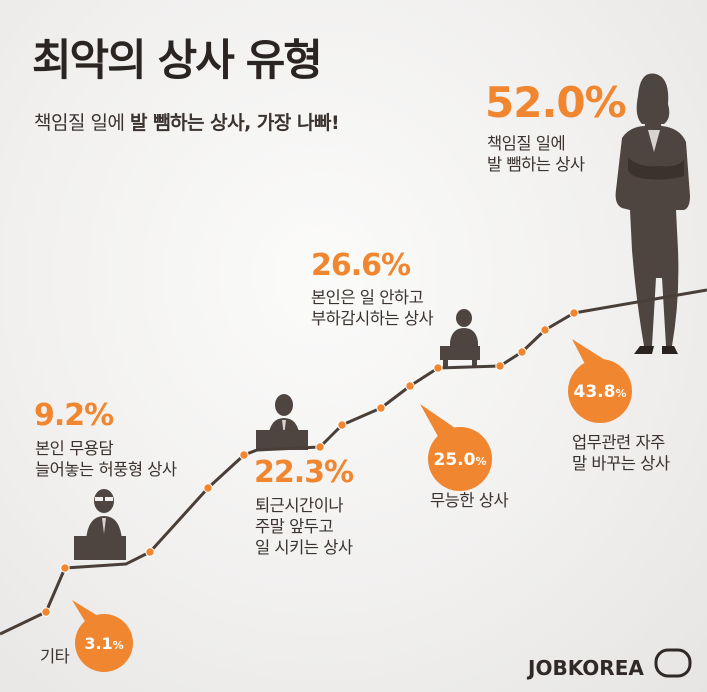  What do you see at coordinates (74, 415) in the screenshot?
I see `value-label-9-2: 9.2%` at bounding box center [74, 415].